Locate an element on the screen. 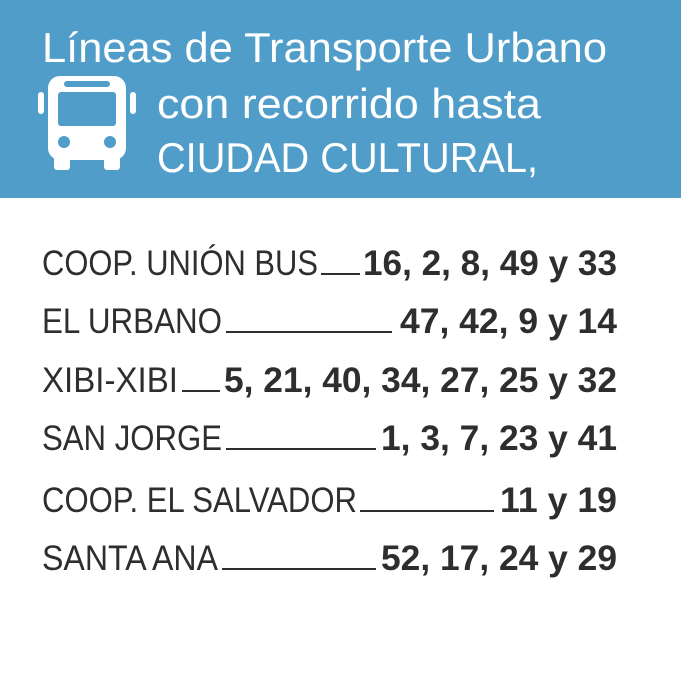  route-lines: 11 y 19 is located at coordinates (558, 500).